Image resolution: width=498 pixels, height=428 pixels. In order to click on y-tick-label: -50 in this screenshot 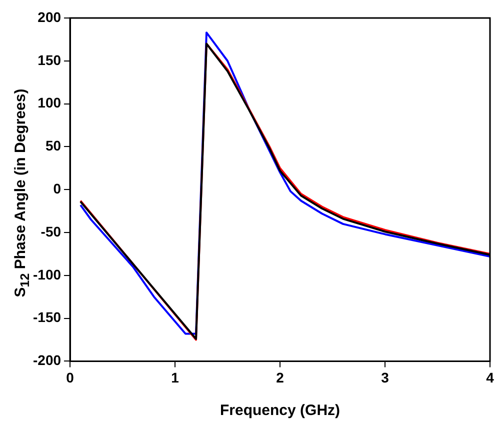, I will do `click(51, 231)`.